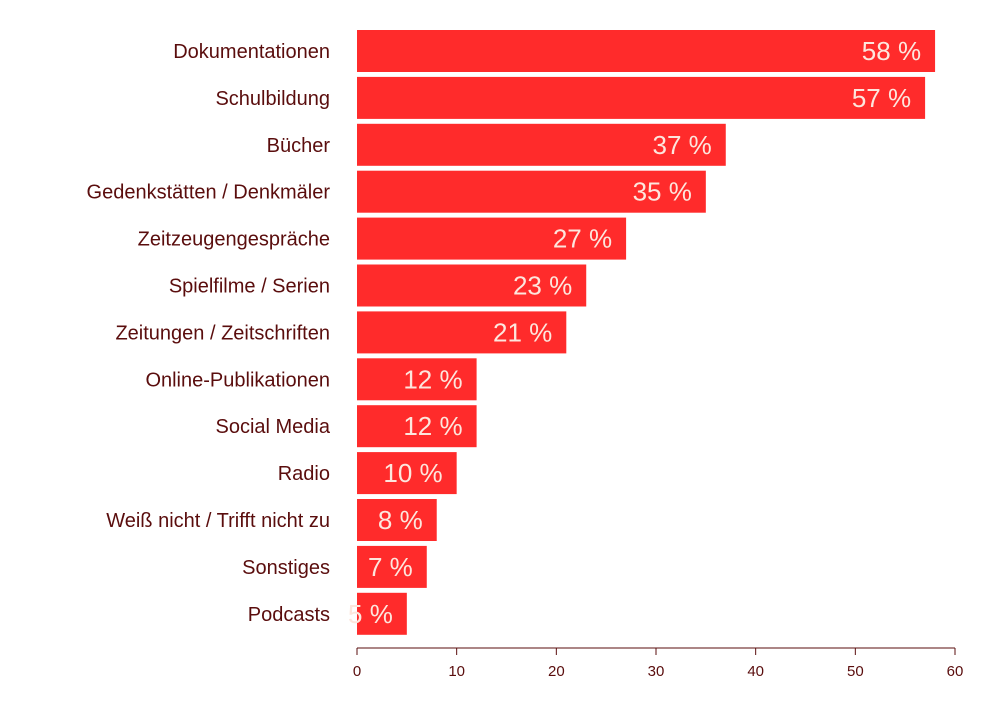 The height and width of the screenshot is (708, 1001). I want to click on category-label: Bücher, so click(299, 146).